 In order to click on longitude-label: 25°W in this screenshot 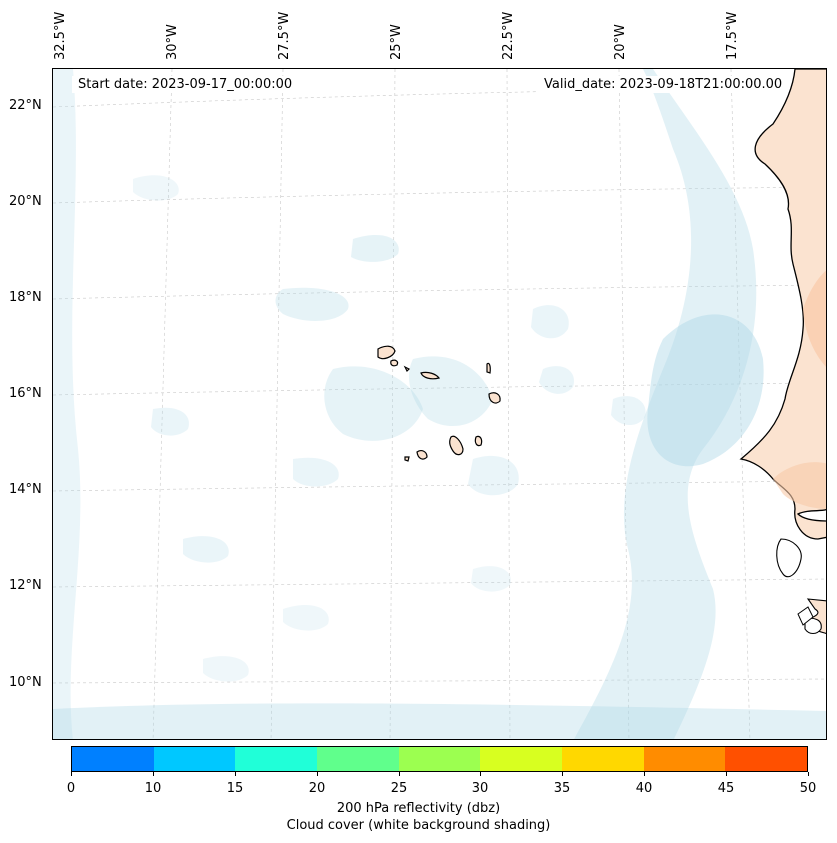, I will do `click(396, 42)`.